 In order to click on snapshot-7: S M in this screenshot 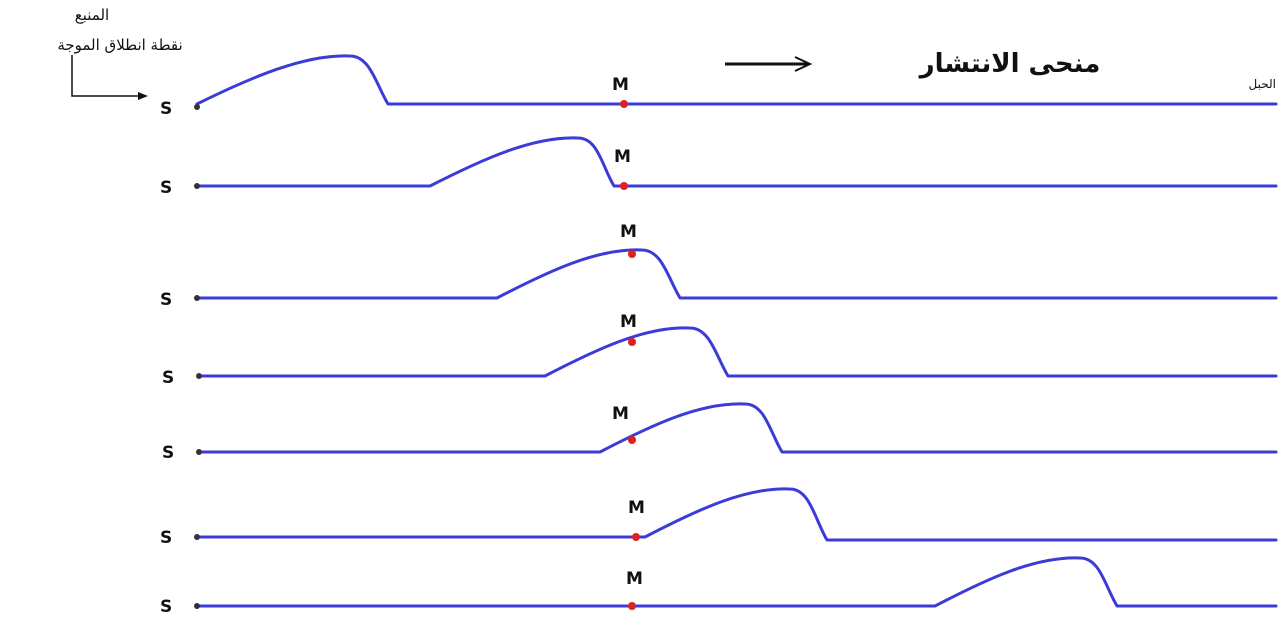, I will do `click(719, 586)`.